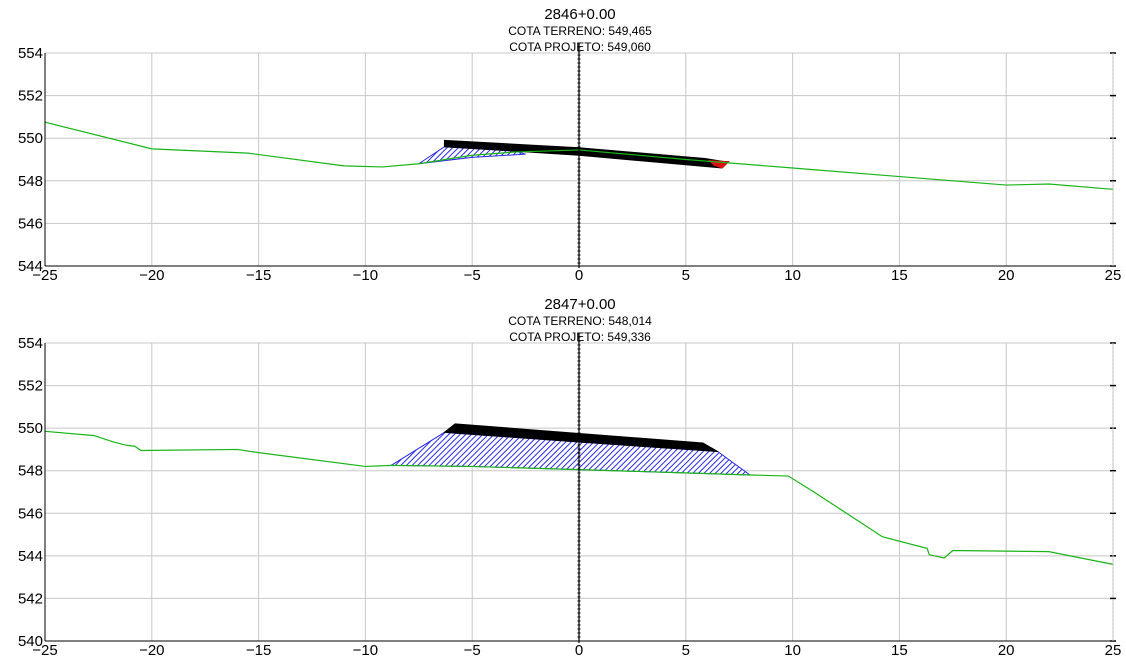  I want to click on design-layers, so click(579, 155).